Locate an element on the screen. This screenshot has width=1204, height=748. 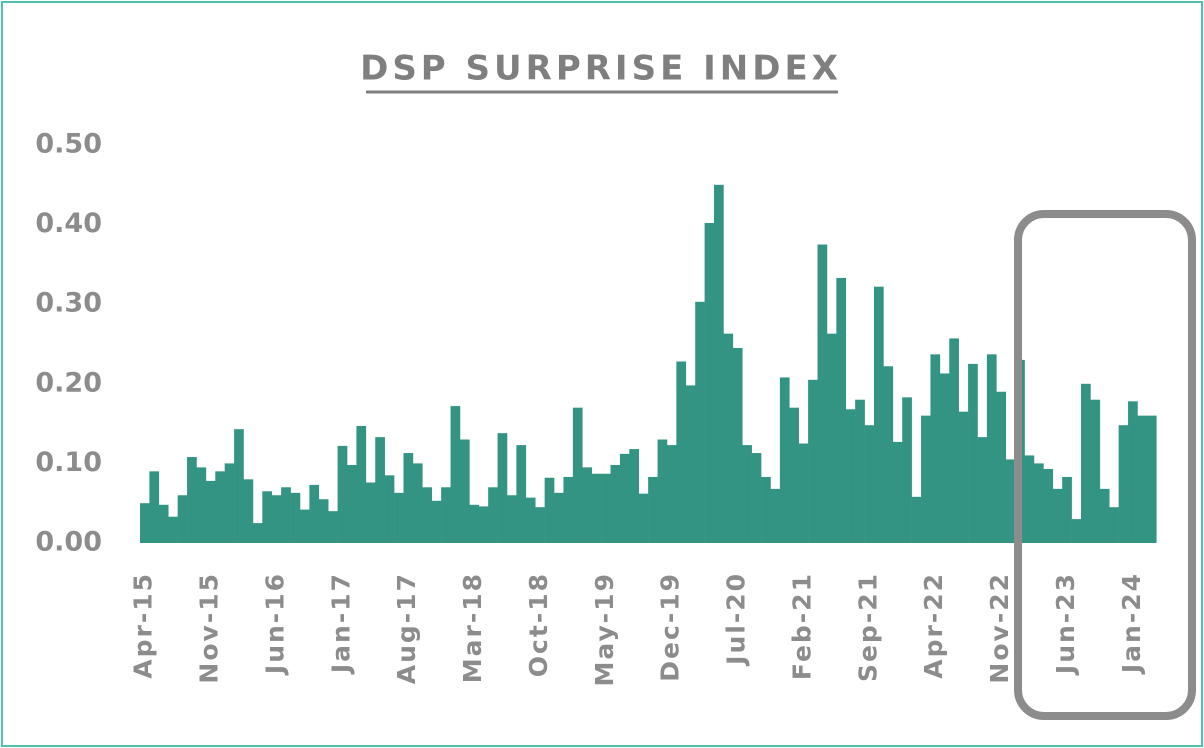
x-tick-label: Jun-16 is located at coordinates (274, 624).